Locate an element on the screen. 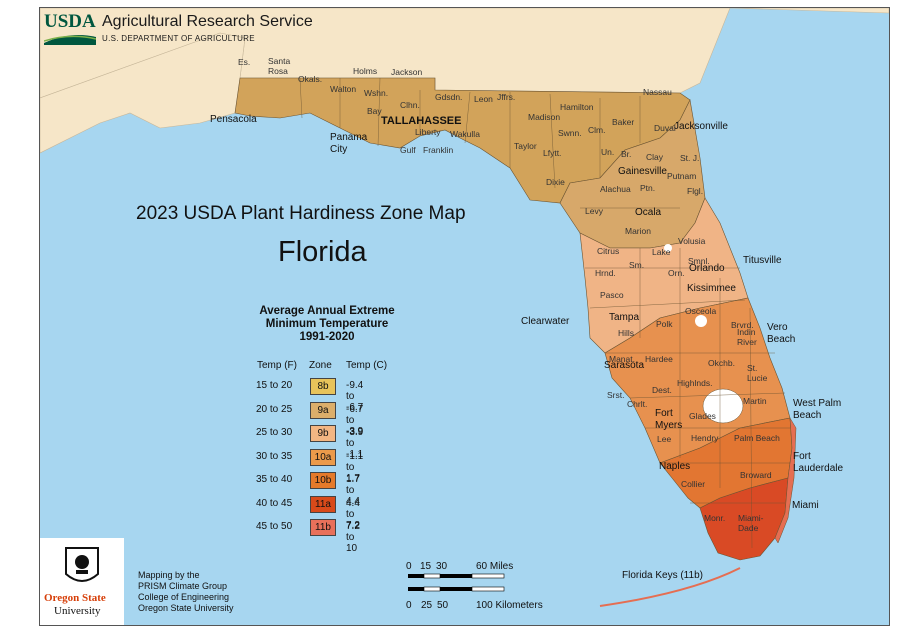 This screenshot has width=901, height=630. county-label: Wakulla is located at coordinates (465, 134).